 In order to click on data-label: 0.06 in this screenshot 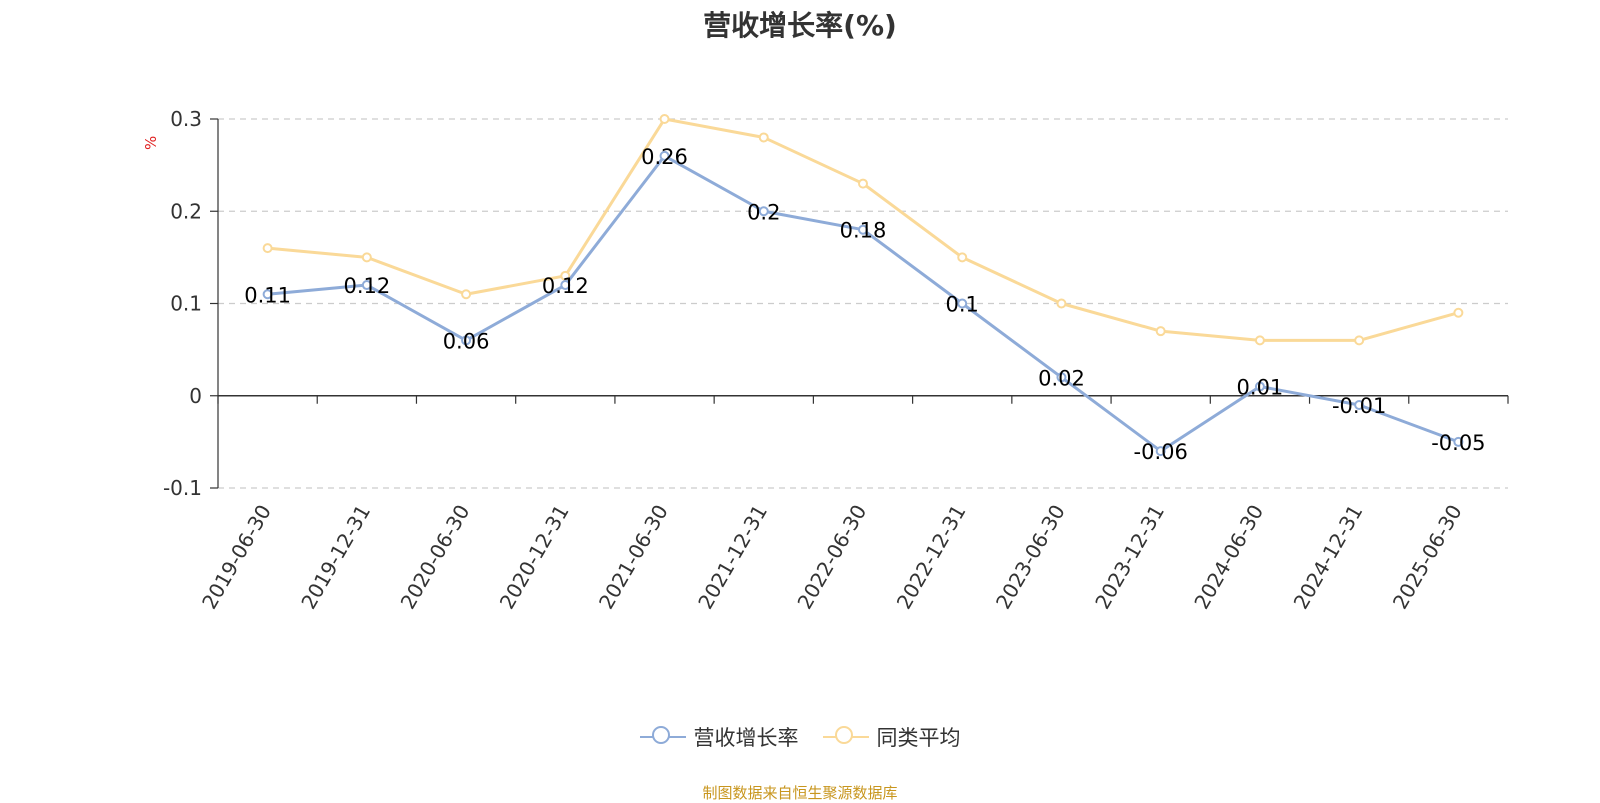, I will do `click(466, 341)`.